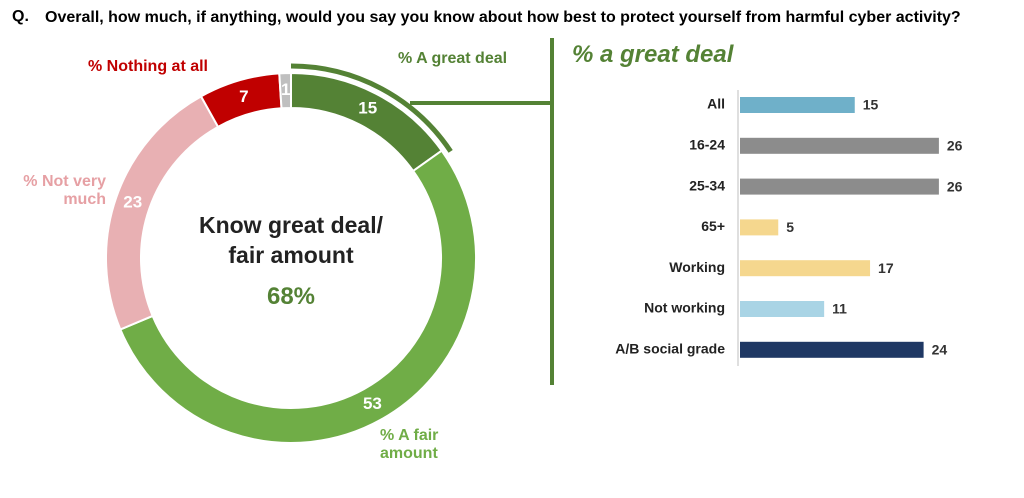  I want to click on category-label: % A fair amount, so click(409, 444).